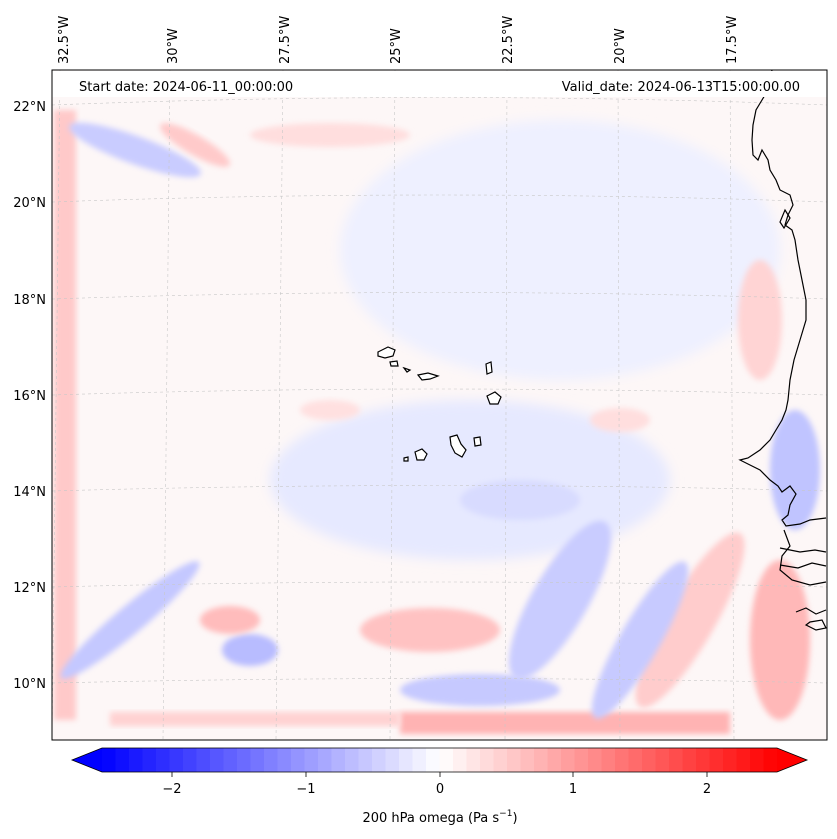 The height and width of the screenshot is (839, 837). What do you see at coordinates (186, 87) in the screenshot?
I see `start-date-label: Start date: 2024-06-11_00:00:00` at bounding box center [186, 87].